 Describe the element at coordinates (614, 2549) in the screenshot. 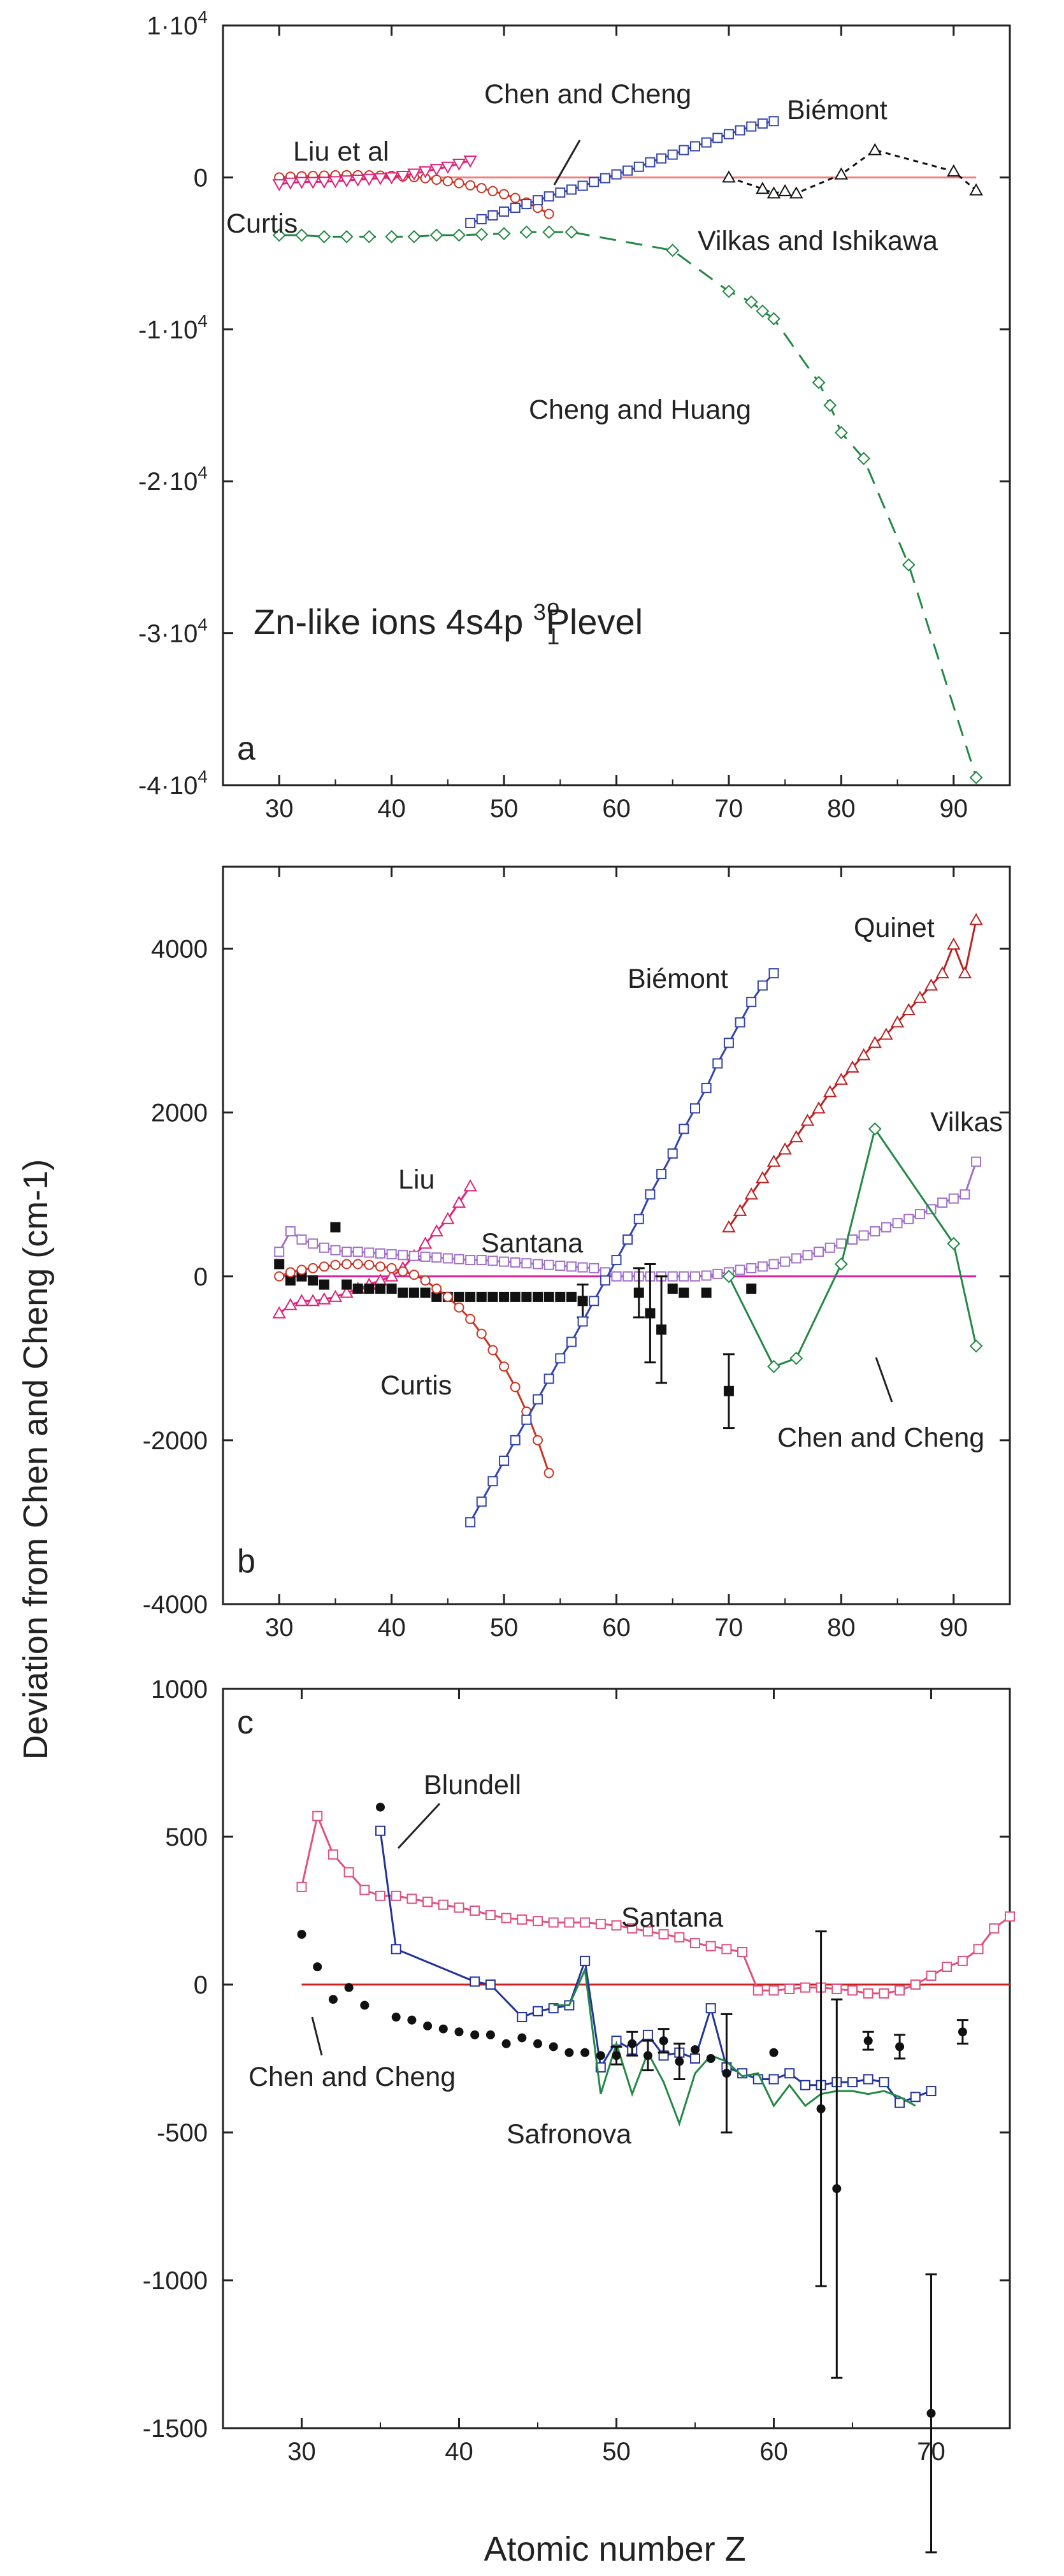

I see `x-axis-label: Atomic number Z` at that location.